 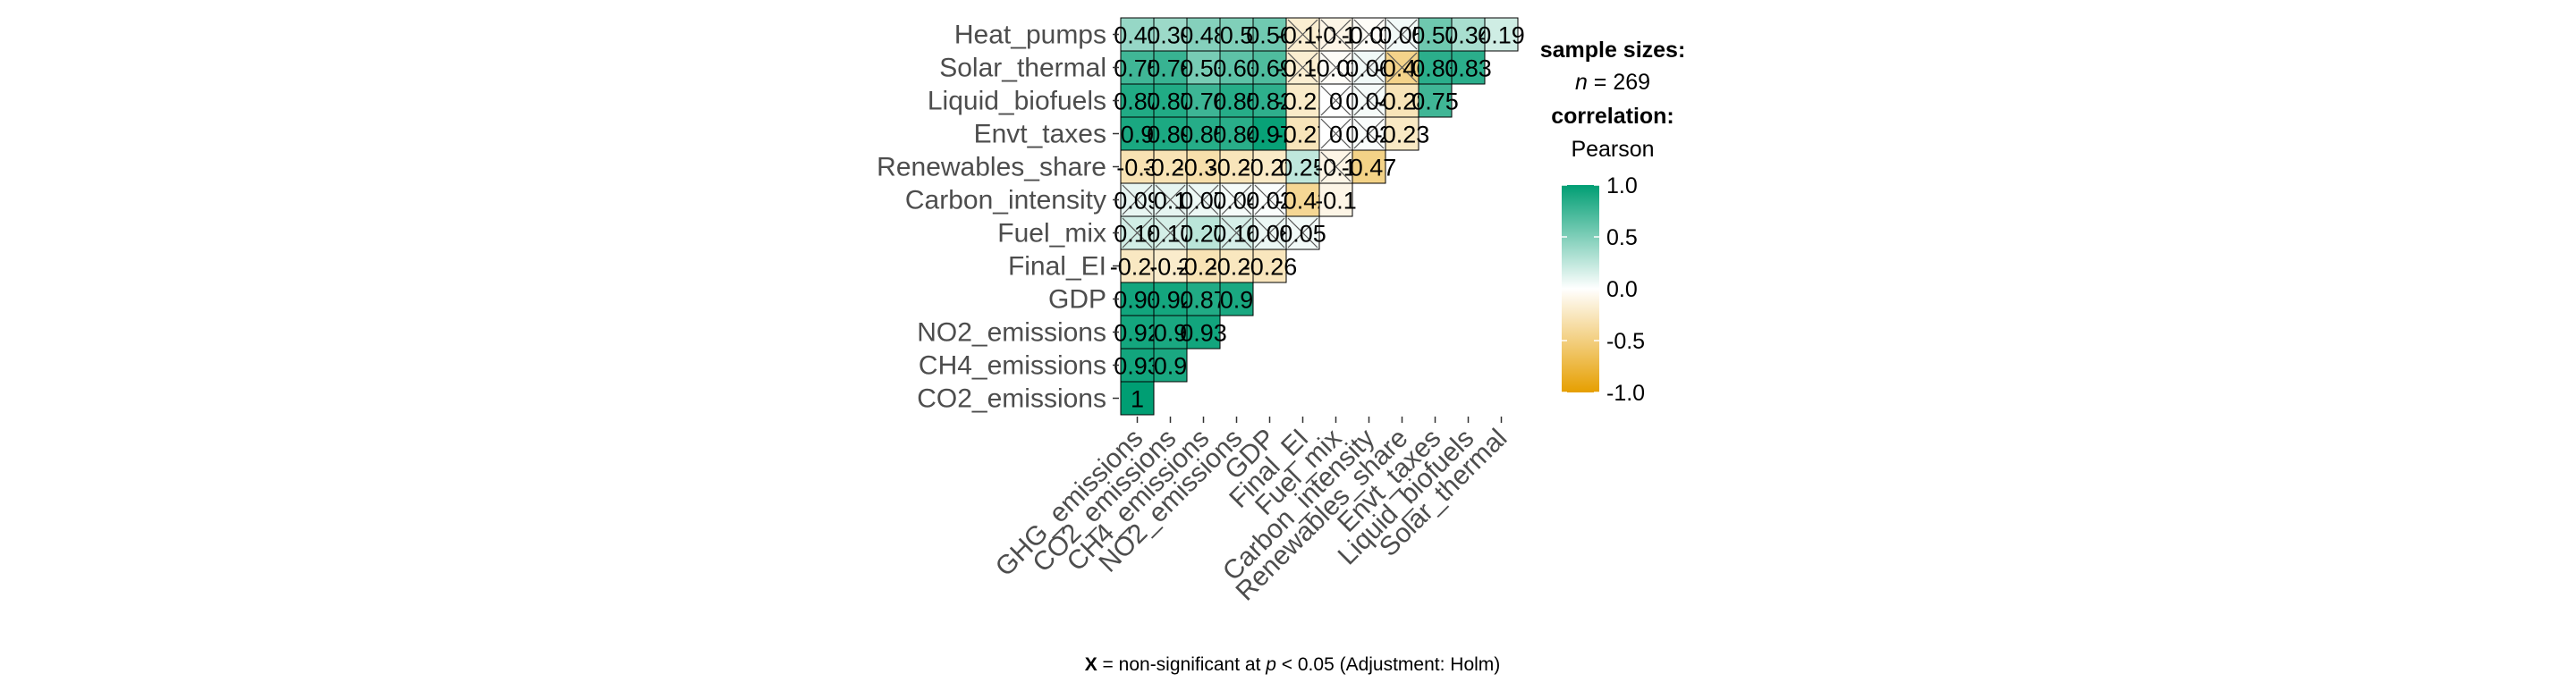 I want to click on caption-text-a: = non-significant at, so click(x=1182, y=664).